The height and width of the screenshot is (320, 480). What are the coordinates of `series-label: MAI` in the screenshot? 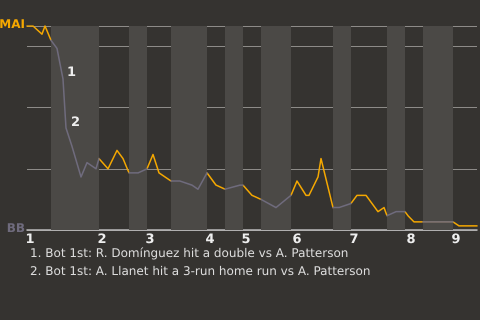 It's located at (13, 24).